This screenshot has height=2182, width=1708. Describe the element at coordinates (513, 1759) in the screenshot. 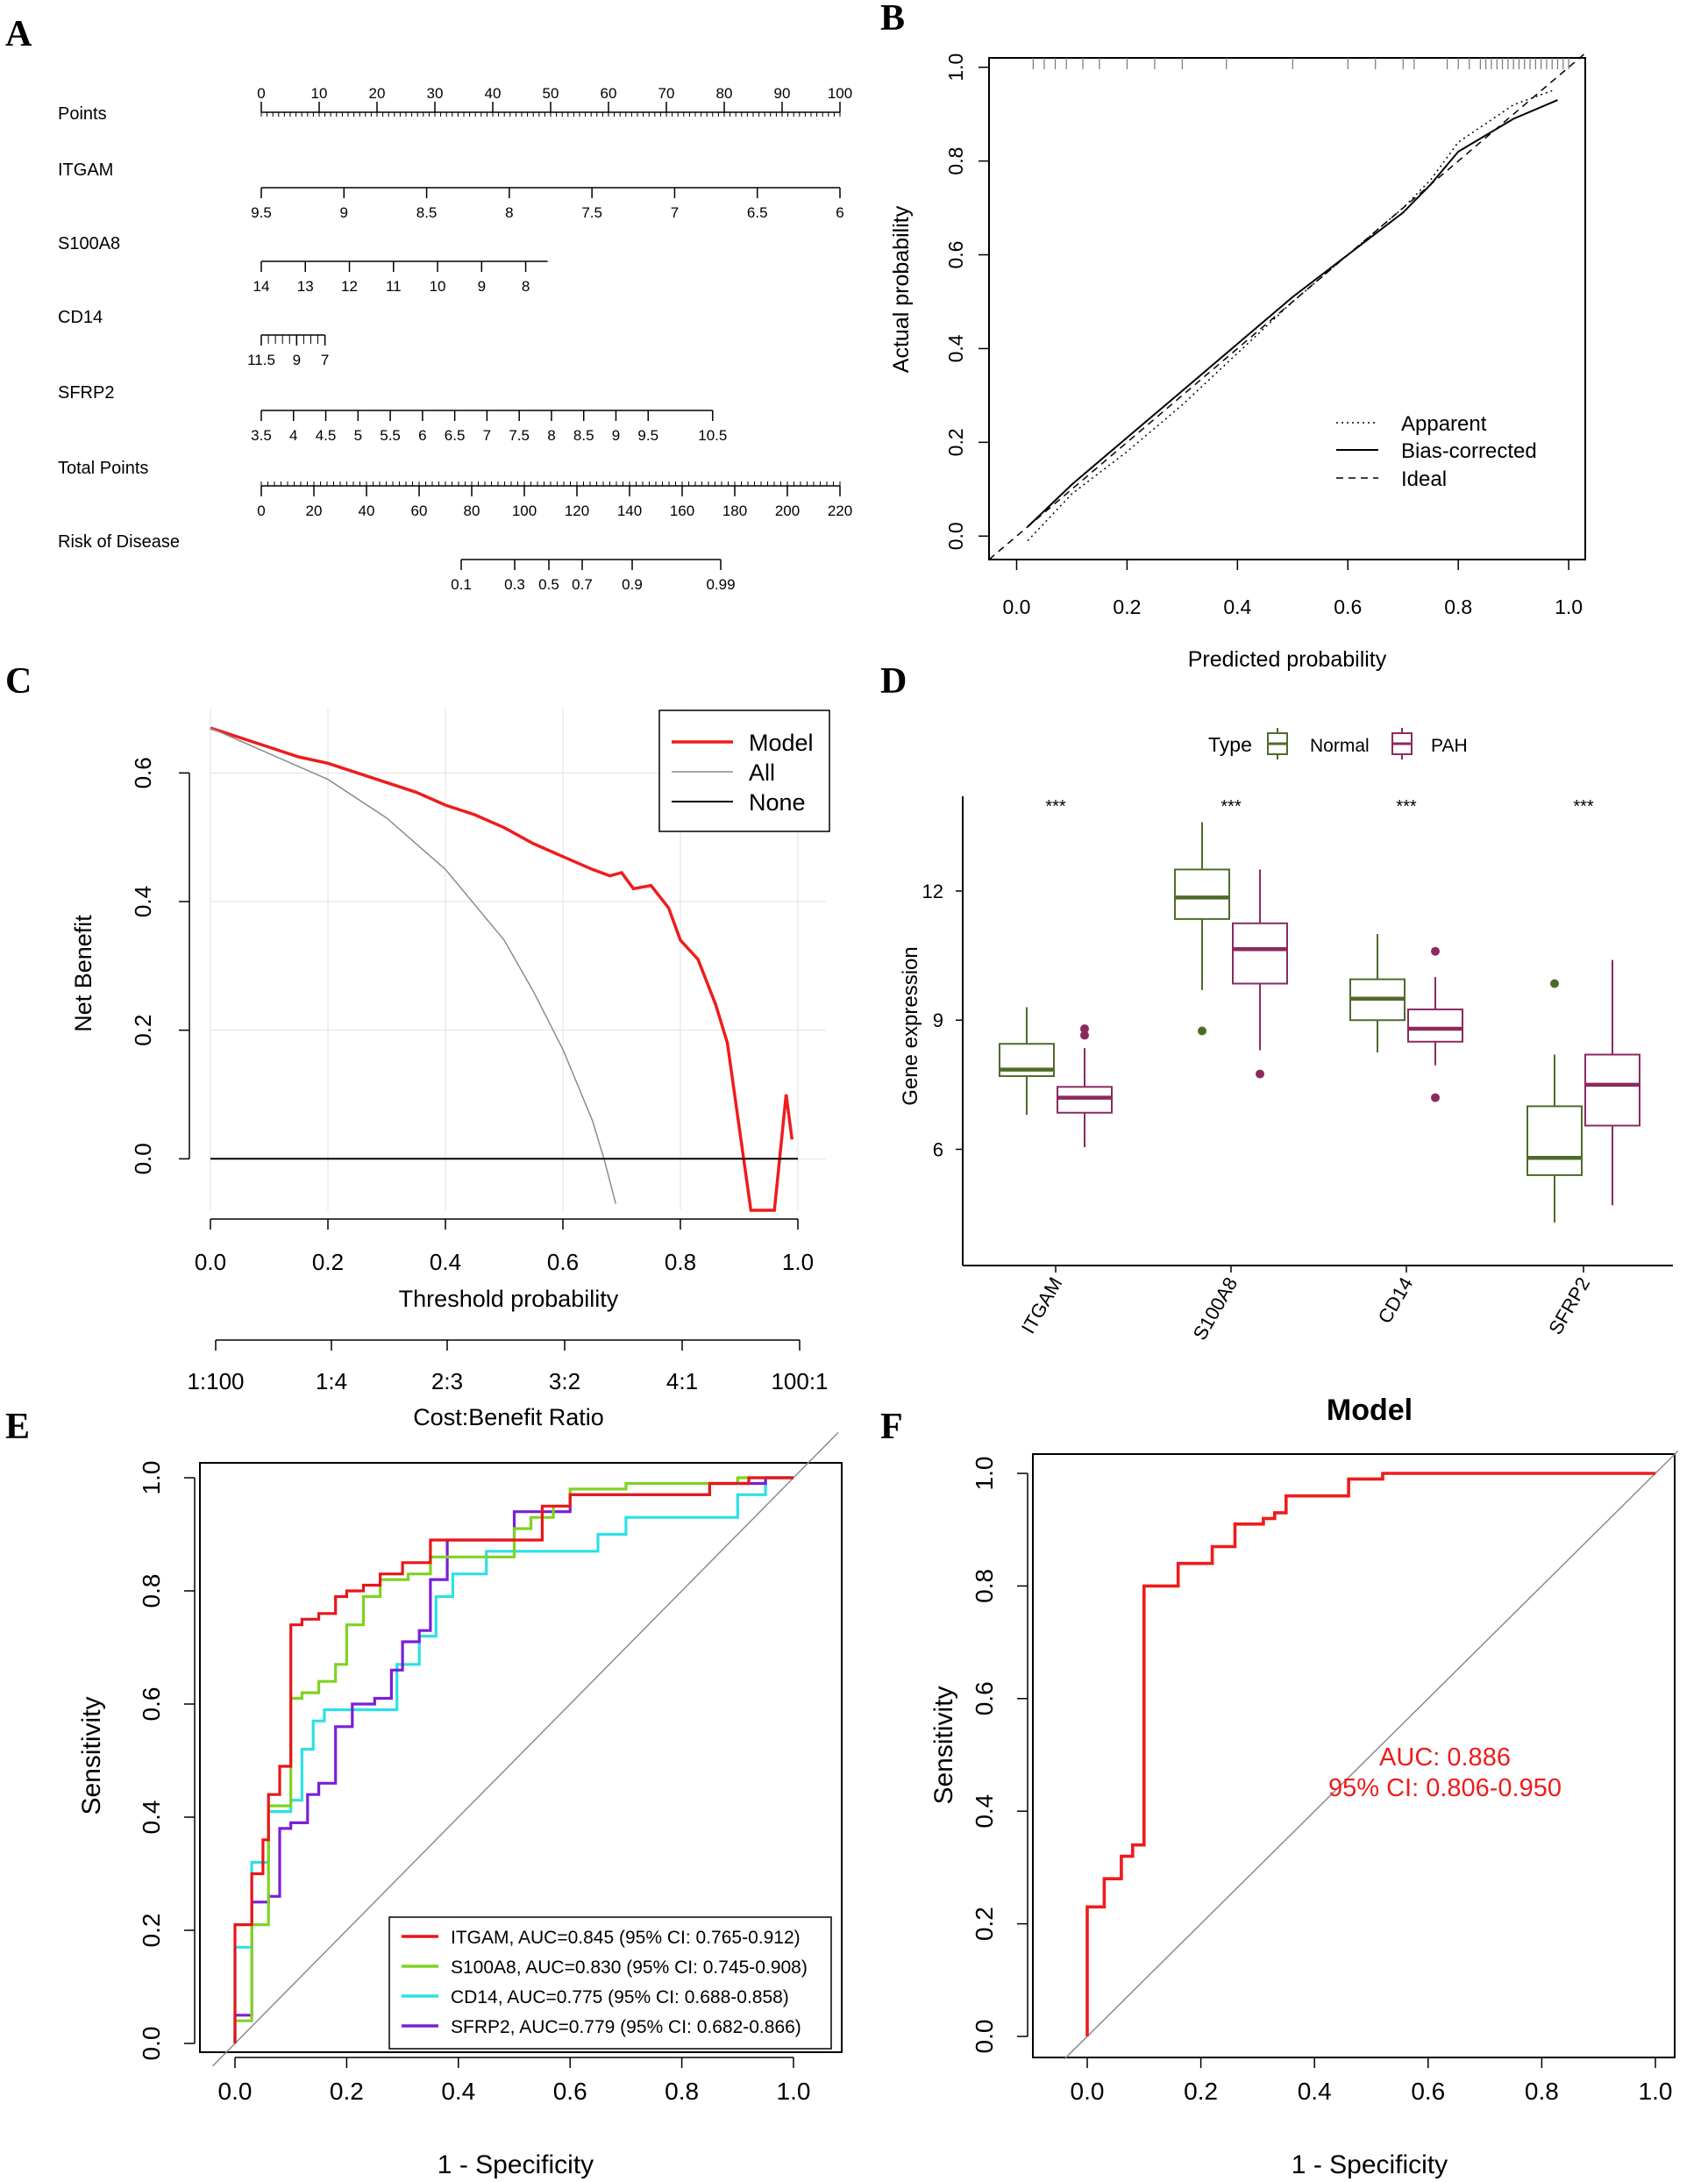

I see `roc-sfrp2-curve` at that location.